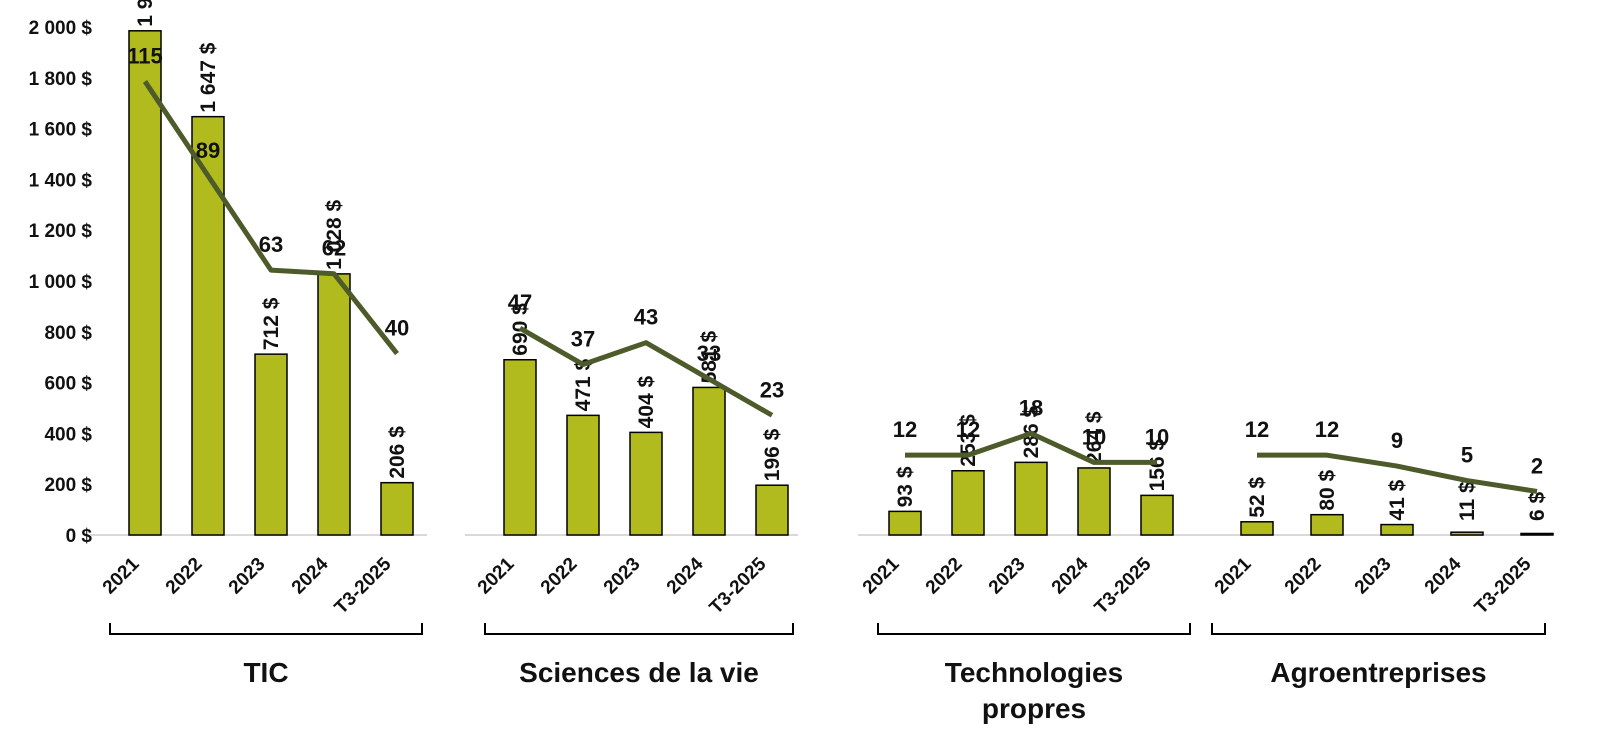  What do you see at coordinates (61, 28) in the screenshot?
I see `y-tick-label: 2 000 $` at bounding box center [61, 28].